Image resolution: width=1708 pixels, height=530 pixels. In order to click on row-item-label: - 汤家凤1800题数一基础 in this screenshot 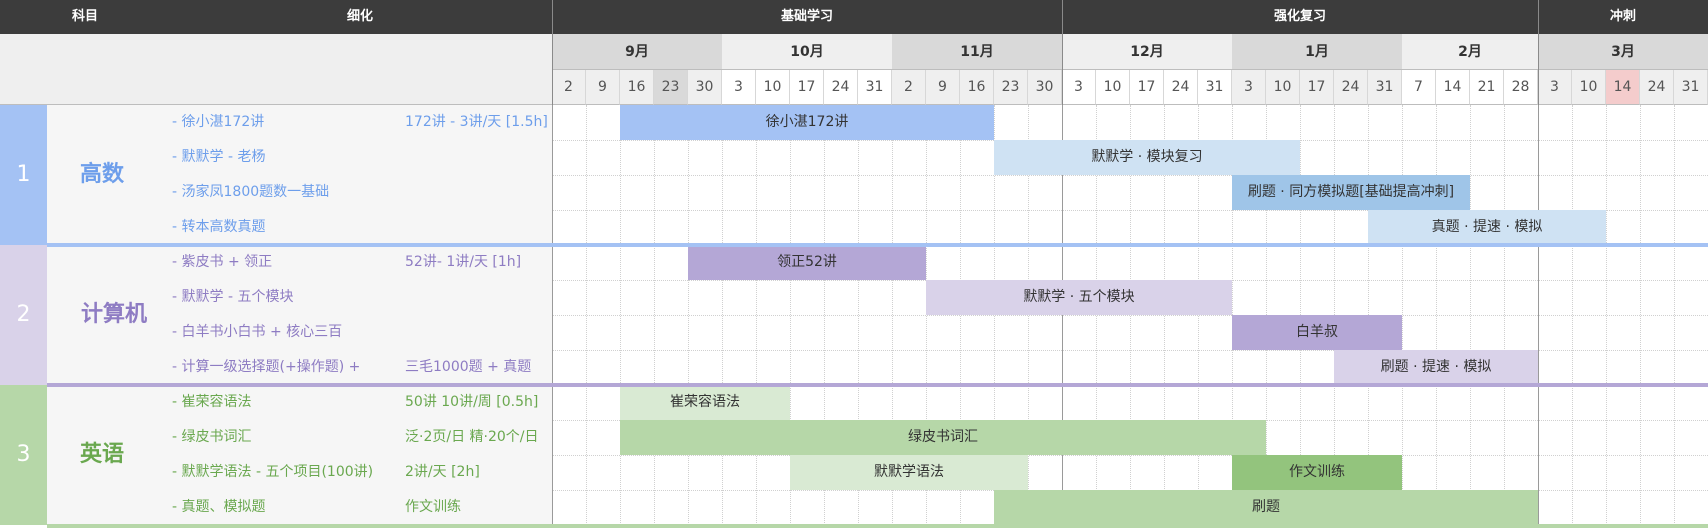, I will do `click(251, 192)`.